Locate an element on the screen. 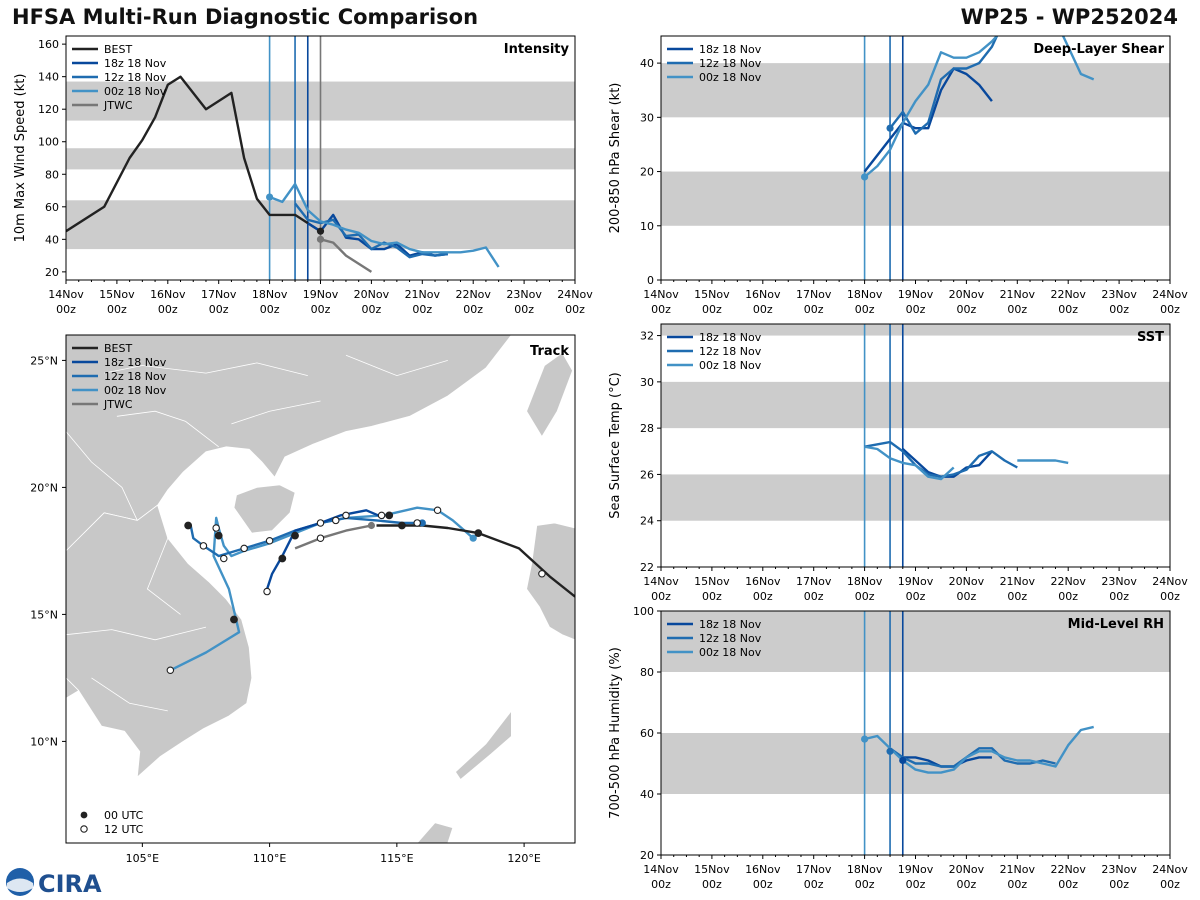 This screenshot has width=1200, height=900. noaa-logo-wave is located at coordinates (20, 885).